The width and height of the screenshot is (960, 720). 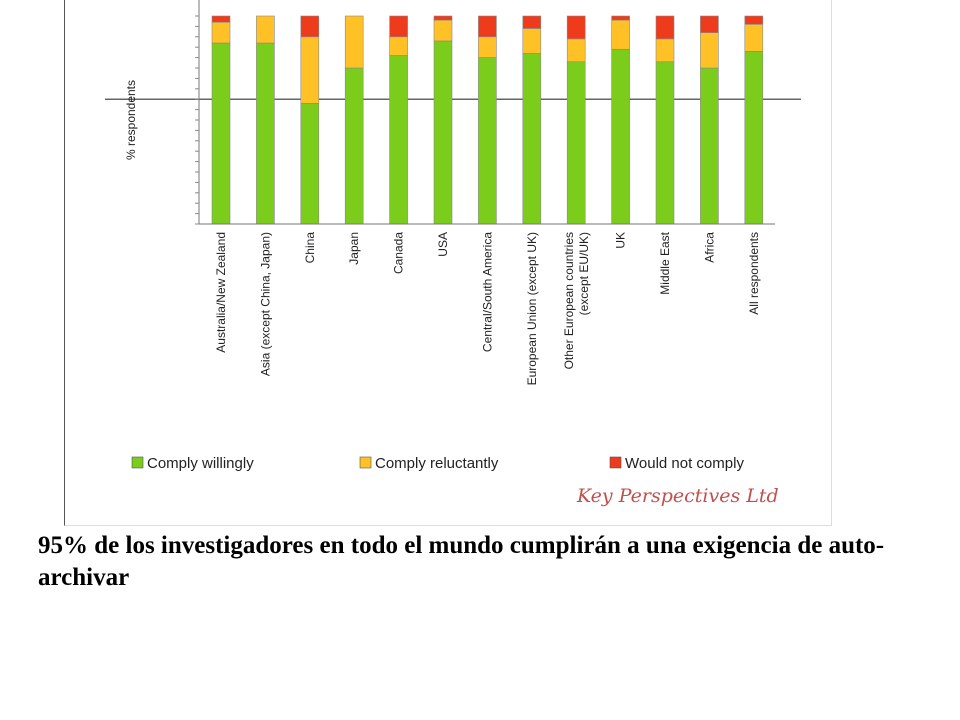 I want to click on x-tick-label: China, so click(x=310, y=248).